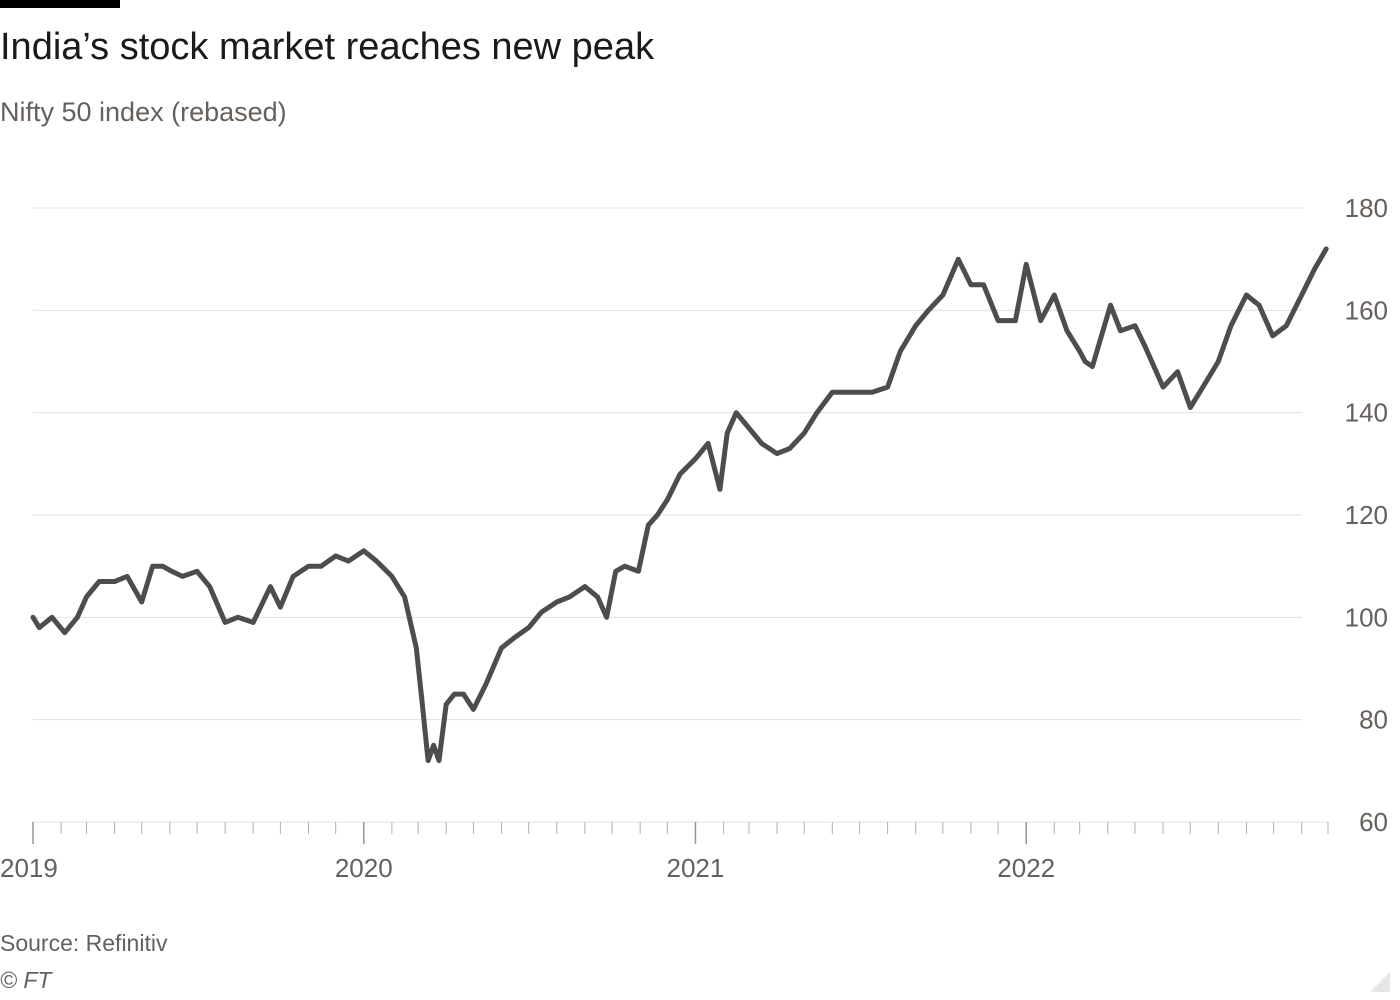 The image size is (1400, 1000). I want to click on source-note: Source: Refinitiv, so click(84, 943).